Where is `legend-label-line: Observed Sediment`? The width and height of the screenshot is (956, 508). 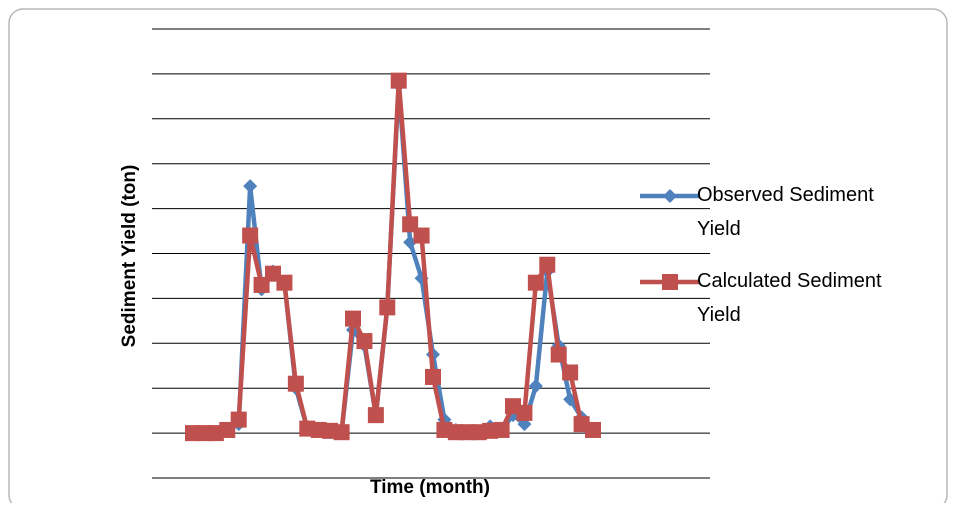 legend-label-line: Observed Sediment is located at coordinates (785, 195).